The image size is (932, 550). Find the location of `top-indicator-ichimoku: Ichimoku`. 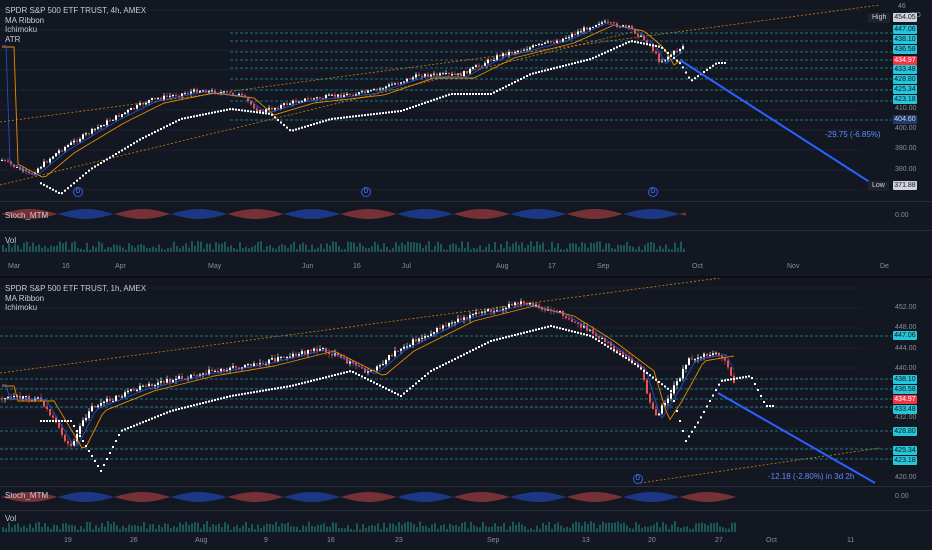

top-indicator-ichimoku: Ichimoku is located at coordinates (21, 29).